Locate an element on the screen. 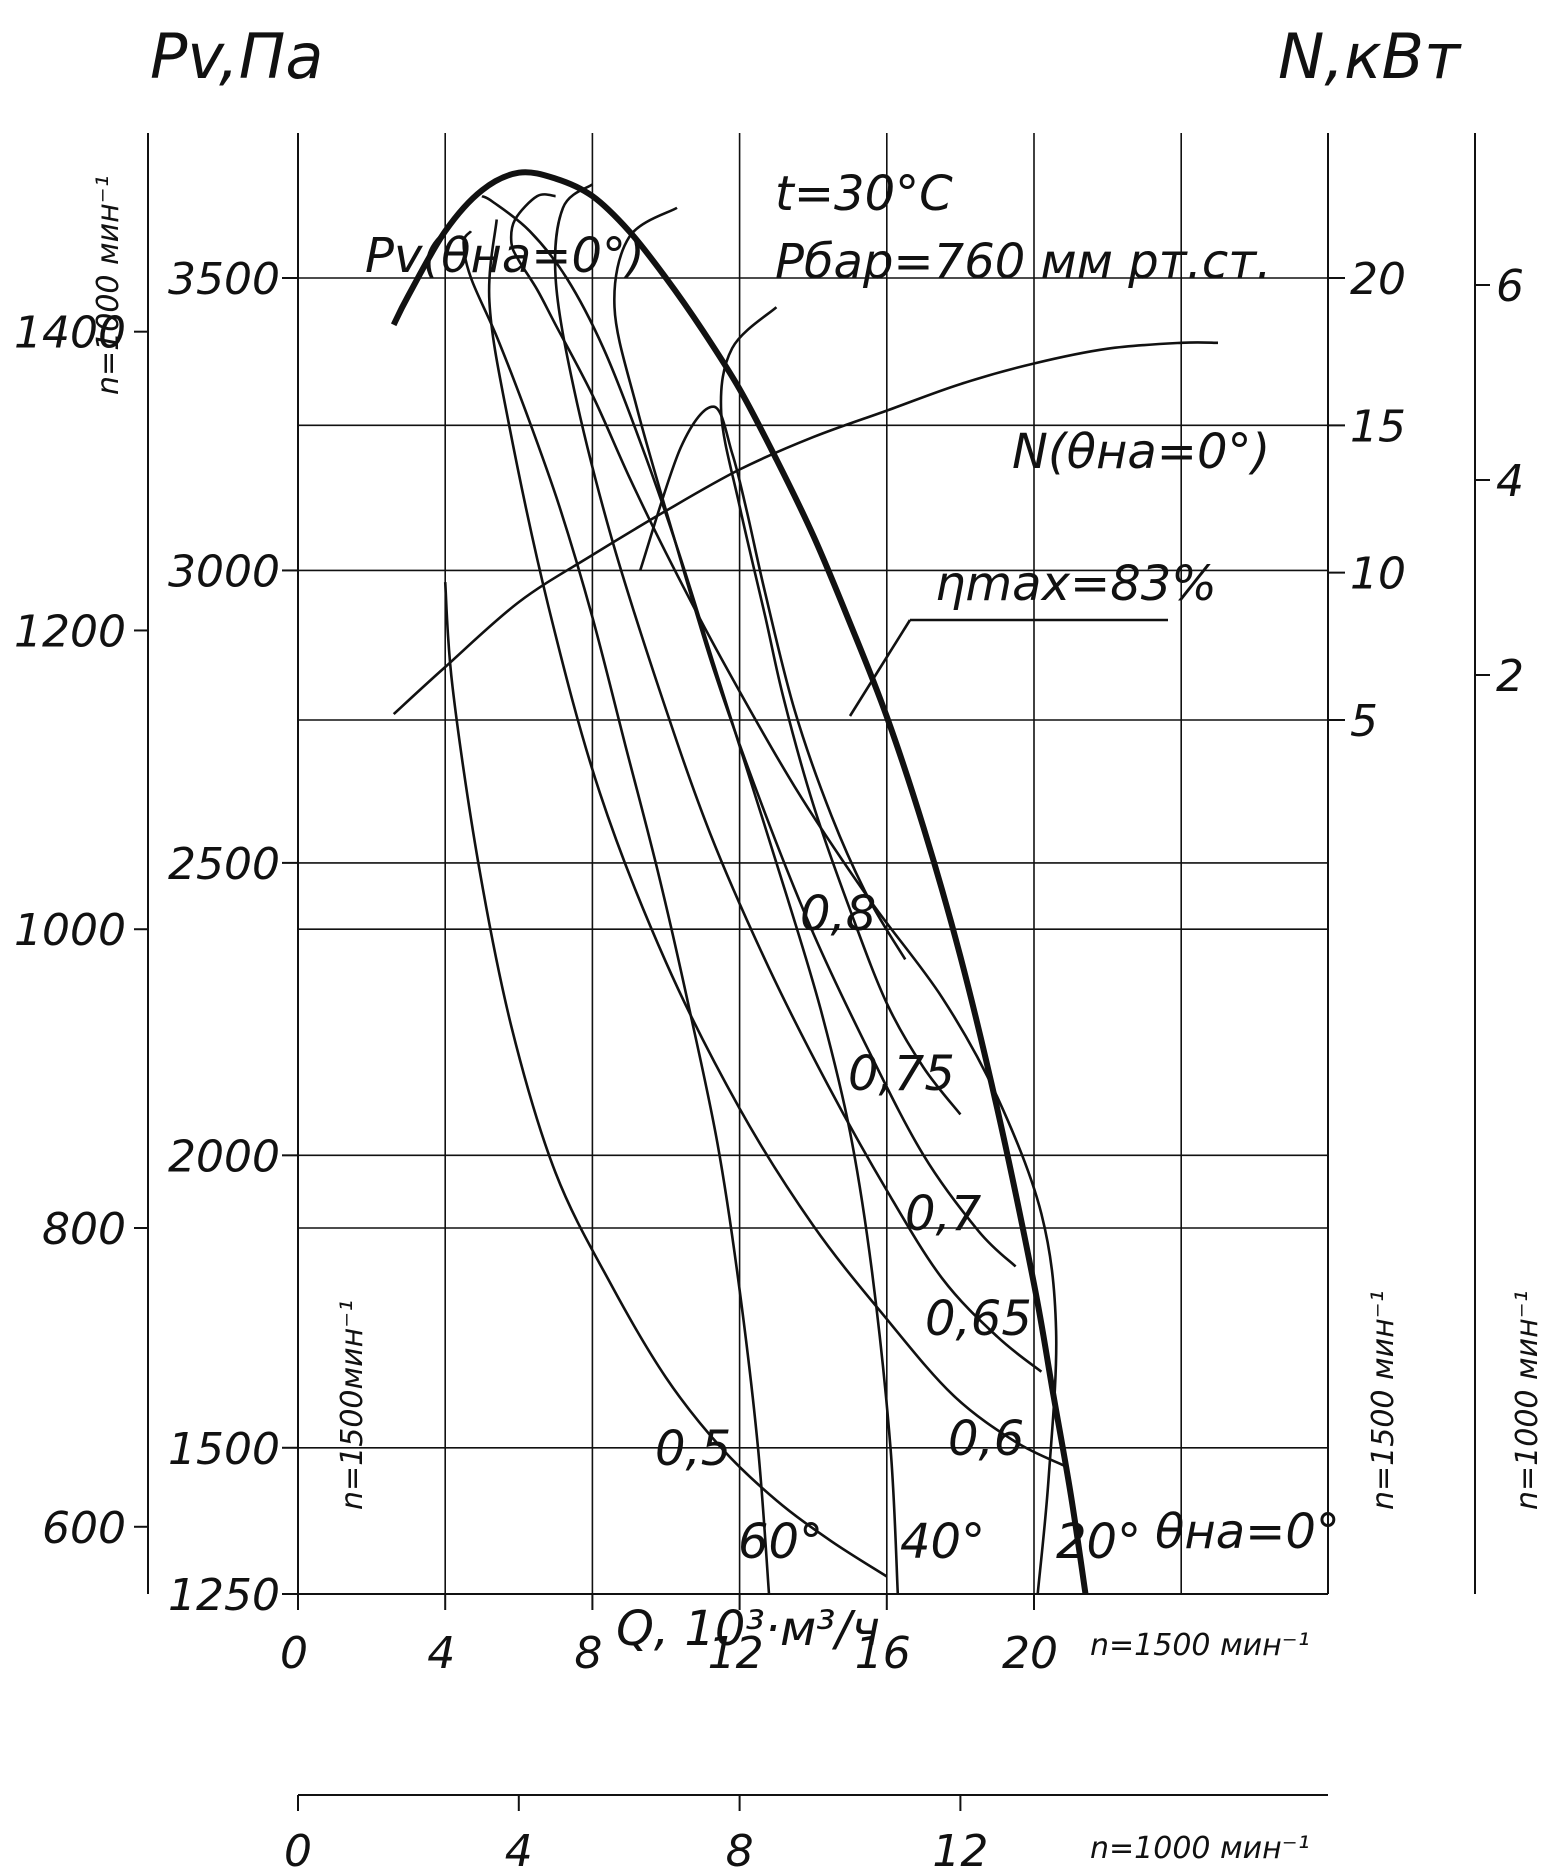 This screenshot has width=1549, height=1876. y-tick-label-pv-n1000: 1200 is located at coordinates (70, 631).